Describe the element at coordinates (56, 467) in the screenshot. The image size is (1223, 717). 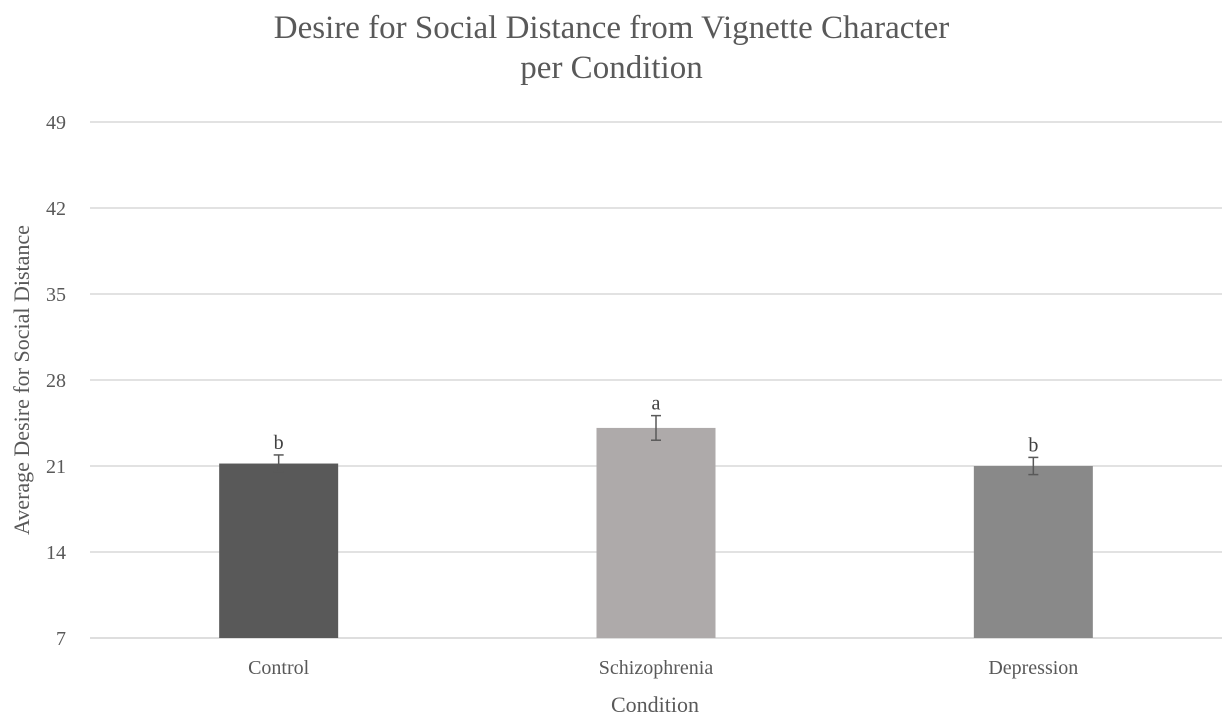
I see `y-tick-label: 21` at that location.